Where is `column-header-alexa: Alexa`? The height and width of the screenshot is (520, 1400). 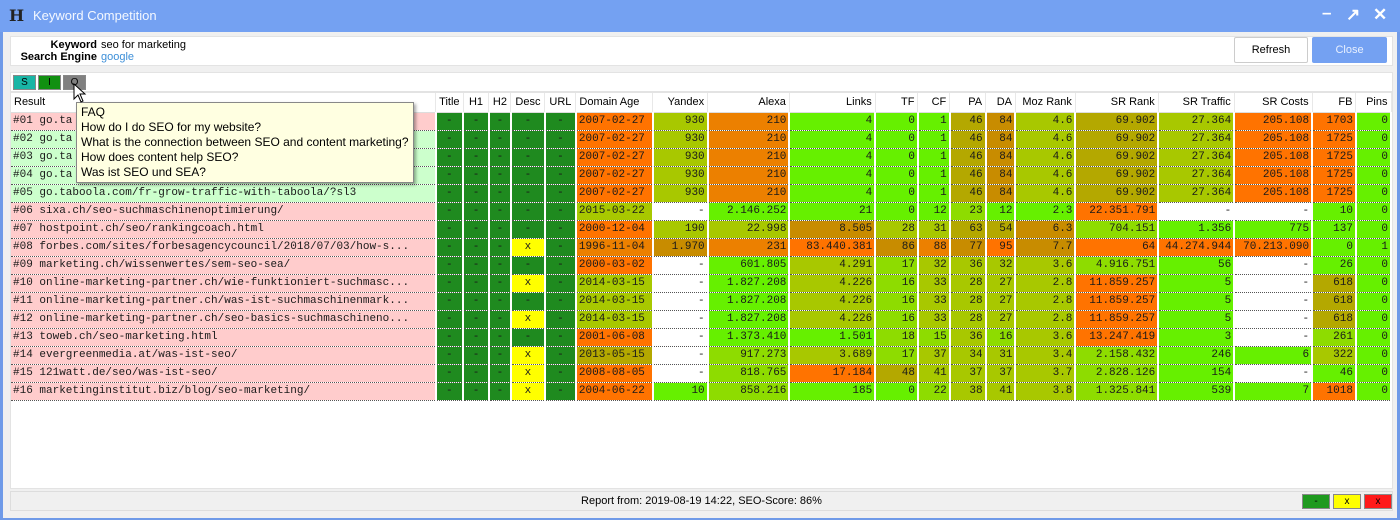
column-header-alexa: Alexa is located at coordinates (748, 103).